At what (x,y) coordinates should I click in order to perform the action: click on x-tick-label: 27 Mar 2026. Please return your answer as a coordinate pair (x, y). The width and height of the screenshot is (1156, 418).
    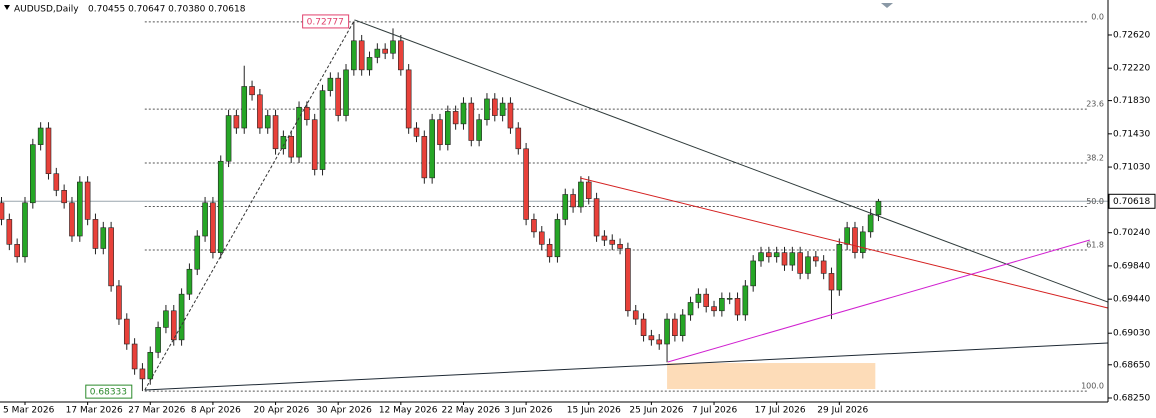
    Looking at the image, I should click on (156, 411).